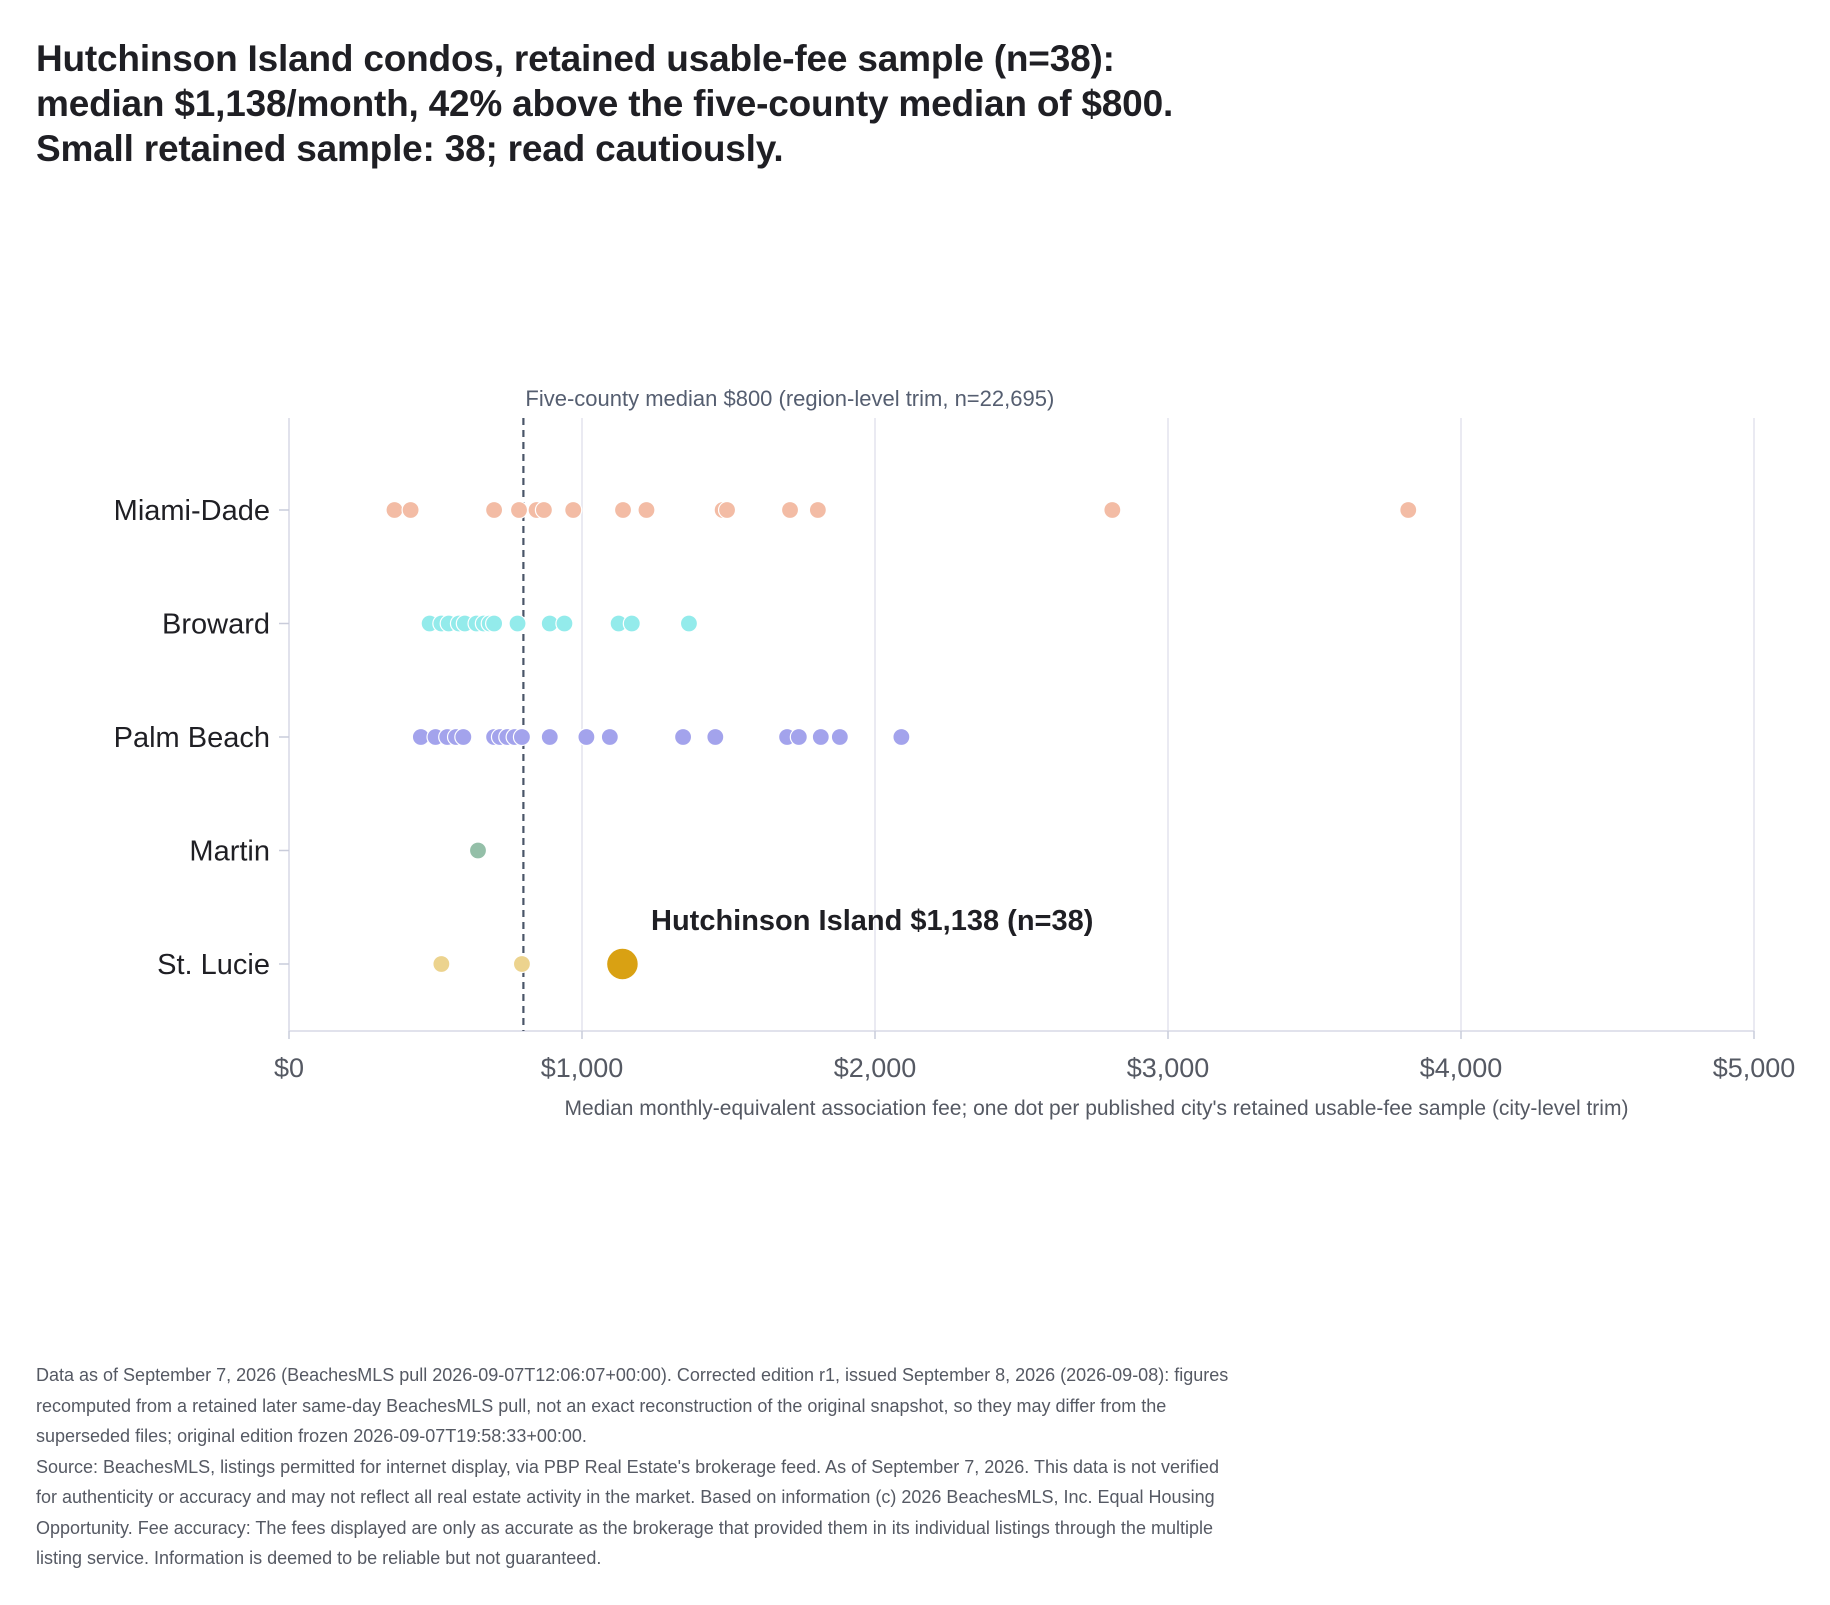 The width and height of the screenshot is (1830, 1605). What do you see at coordinates (216, 625) in the screenshot?
I see `y-tick-label: Broward` at bounding box center [216, 625].